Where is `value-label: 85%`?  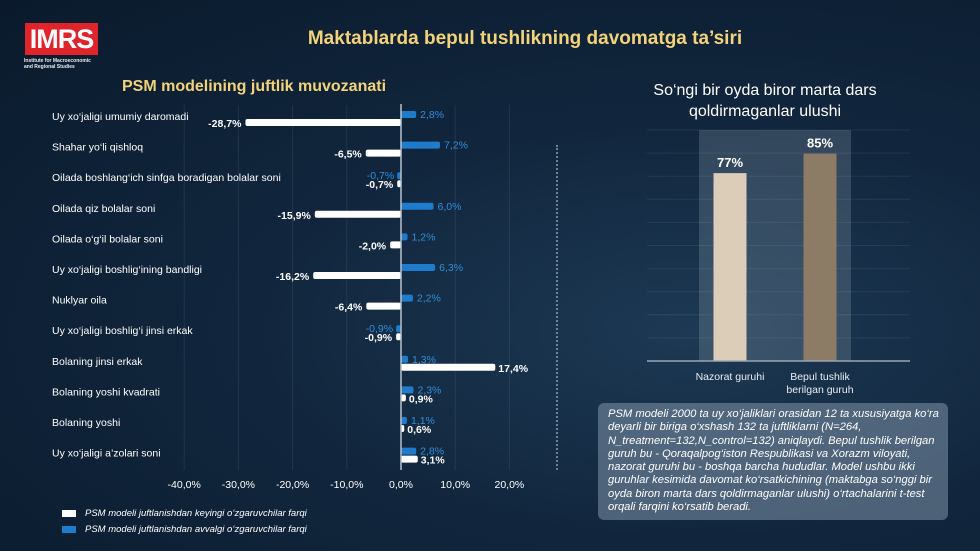
value-label: 85% is located at coordinates (820, 143).